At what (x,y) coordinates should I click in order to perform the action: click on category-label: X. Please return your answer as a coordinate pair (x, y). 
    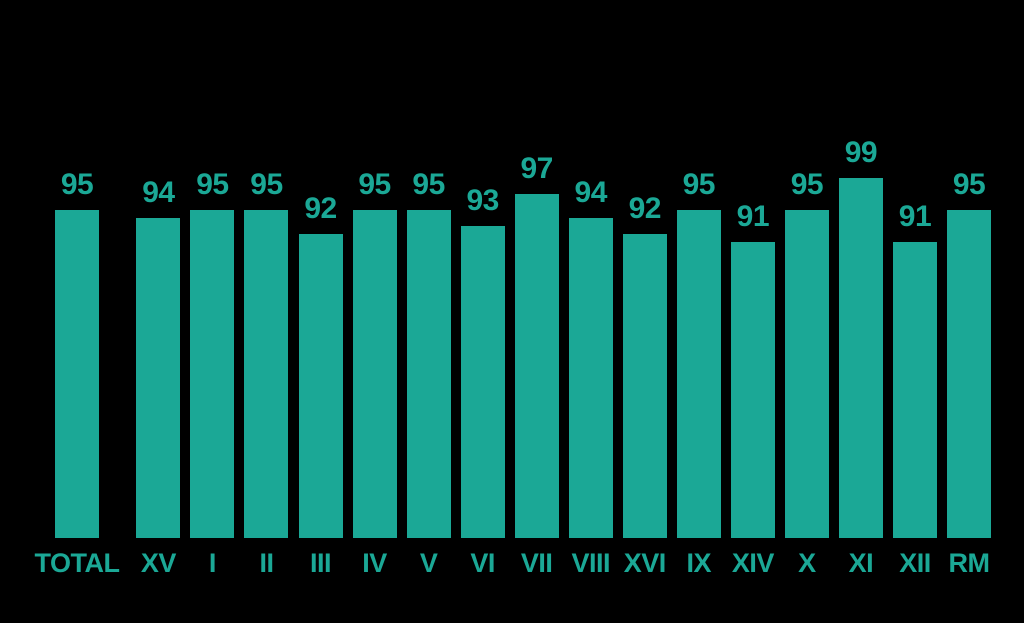
    Looking at the image, I should click on (807, 563).